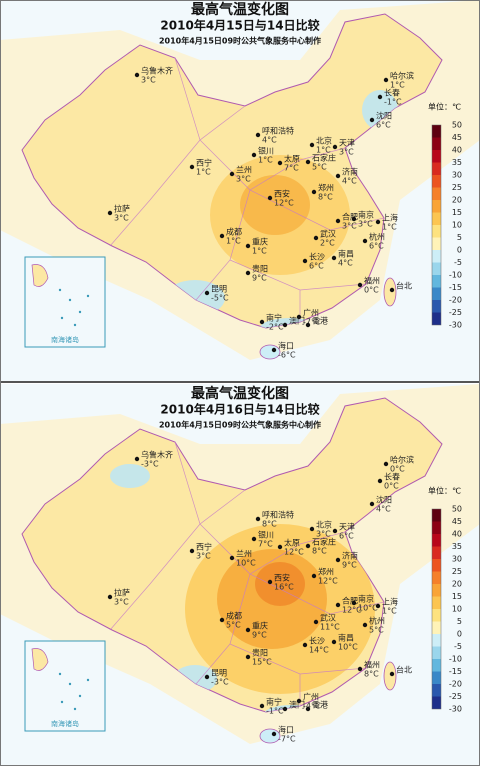  I want to click on legend-tick: -5, so click(458, 262).